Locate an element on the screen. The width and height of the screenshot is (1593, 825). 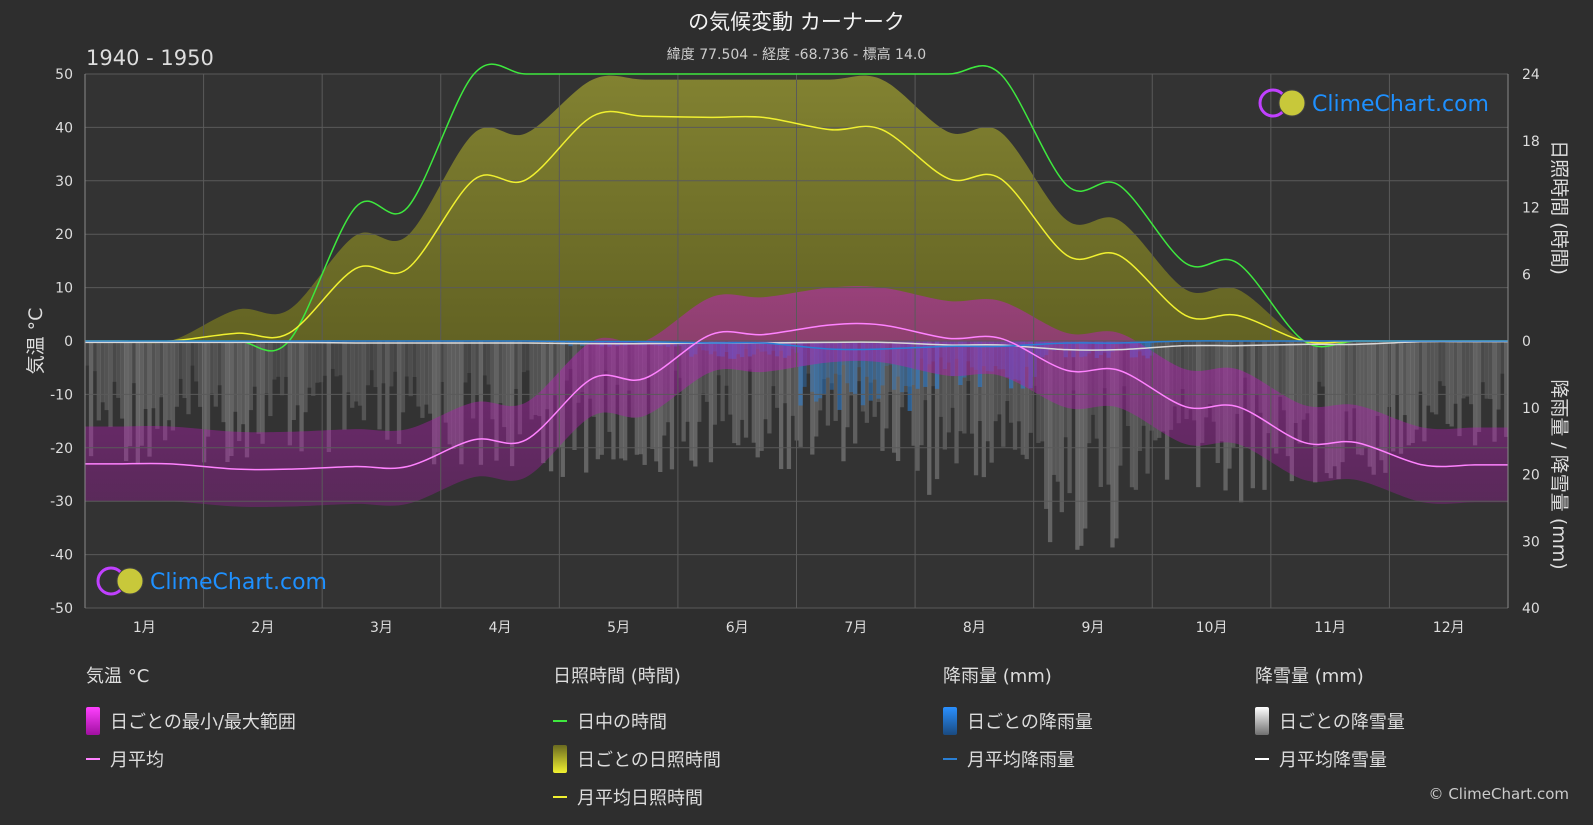
snow-daily-swatch is located at coordinates (1262, 721).